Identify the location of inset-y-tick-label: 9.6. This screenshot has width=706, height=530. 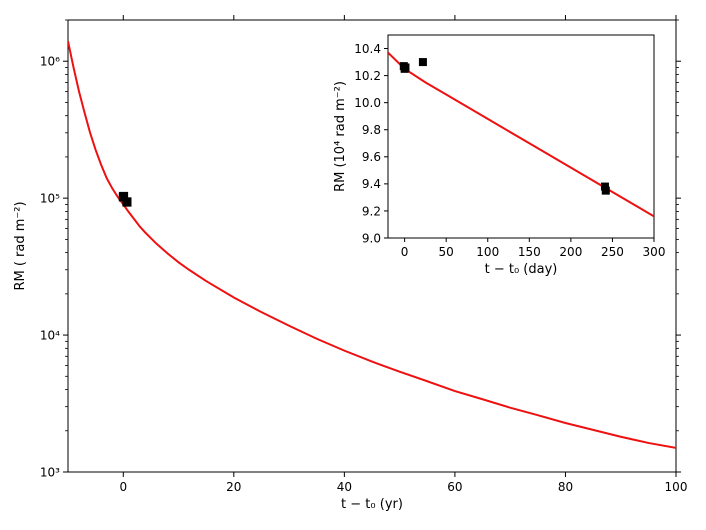
(371, 157).